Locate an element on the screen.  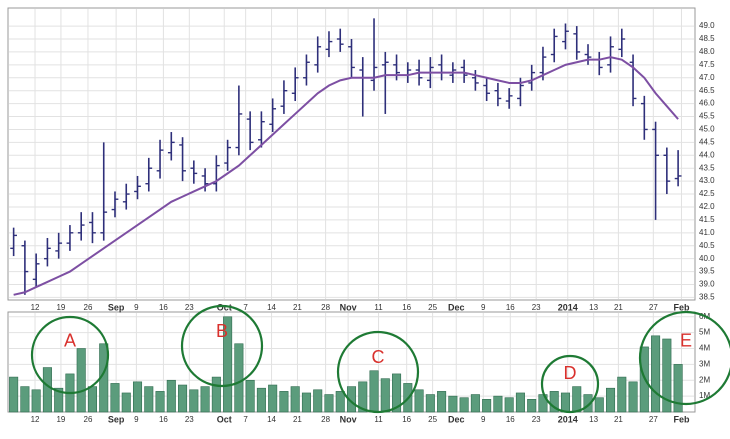
annotation-label: B is located at coordinates (222, 331).